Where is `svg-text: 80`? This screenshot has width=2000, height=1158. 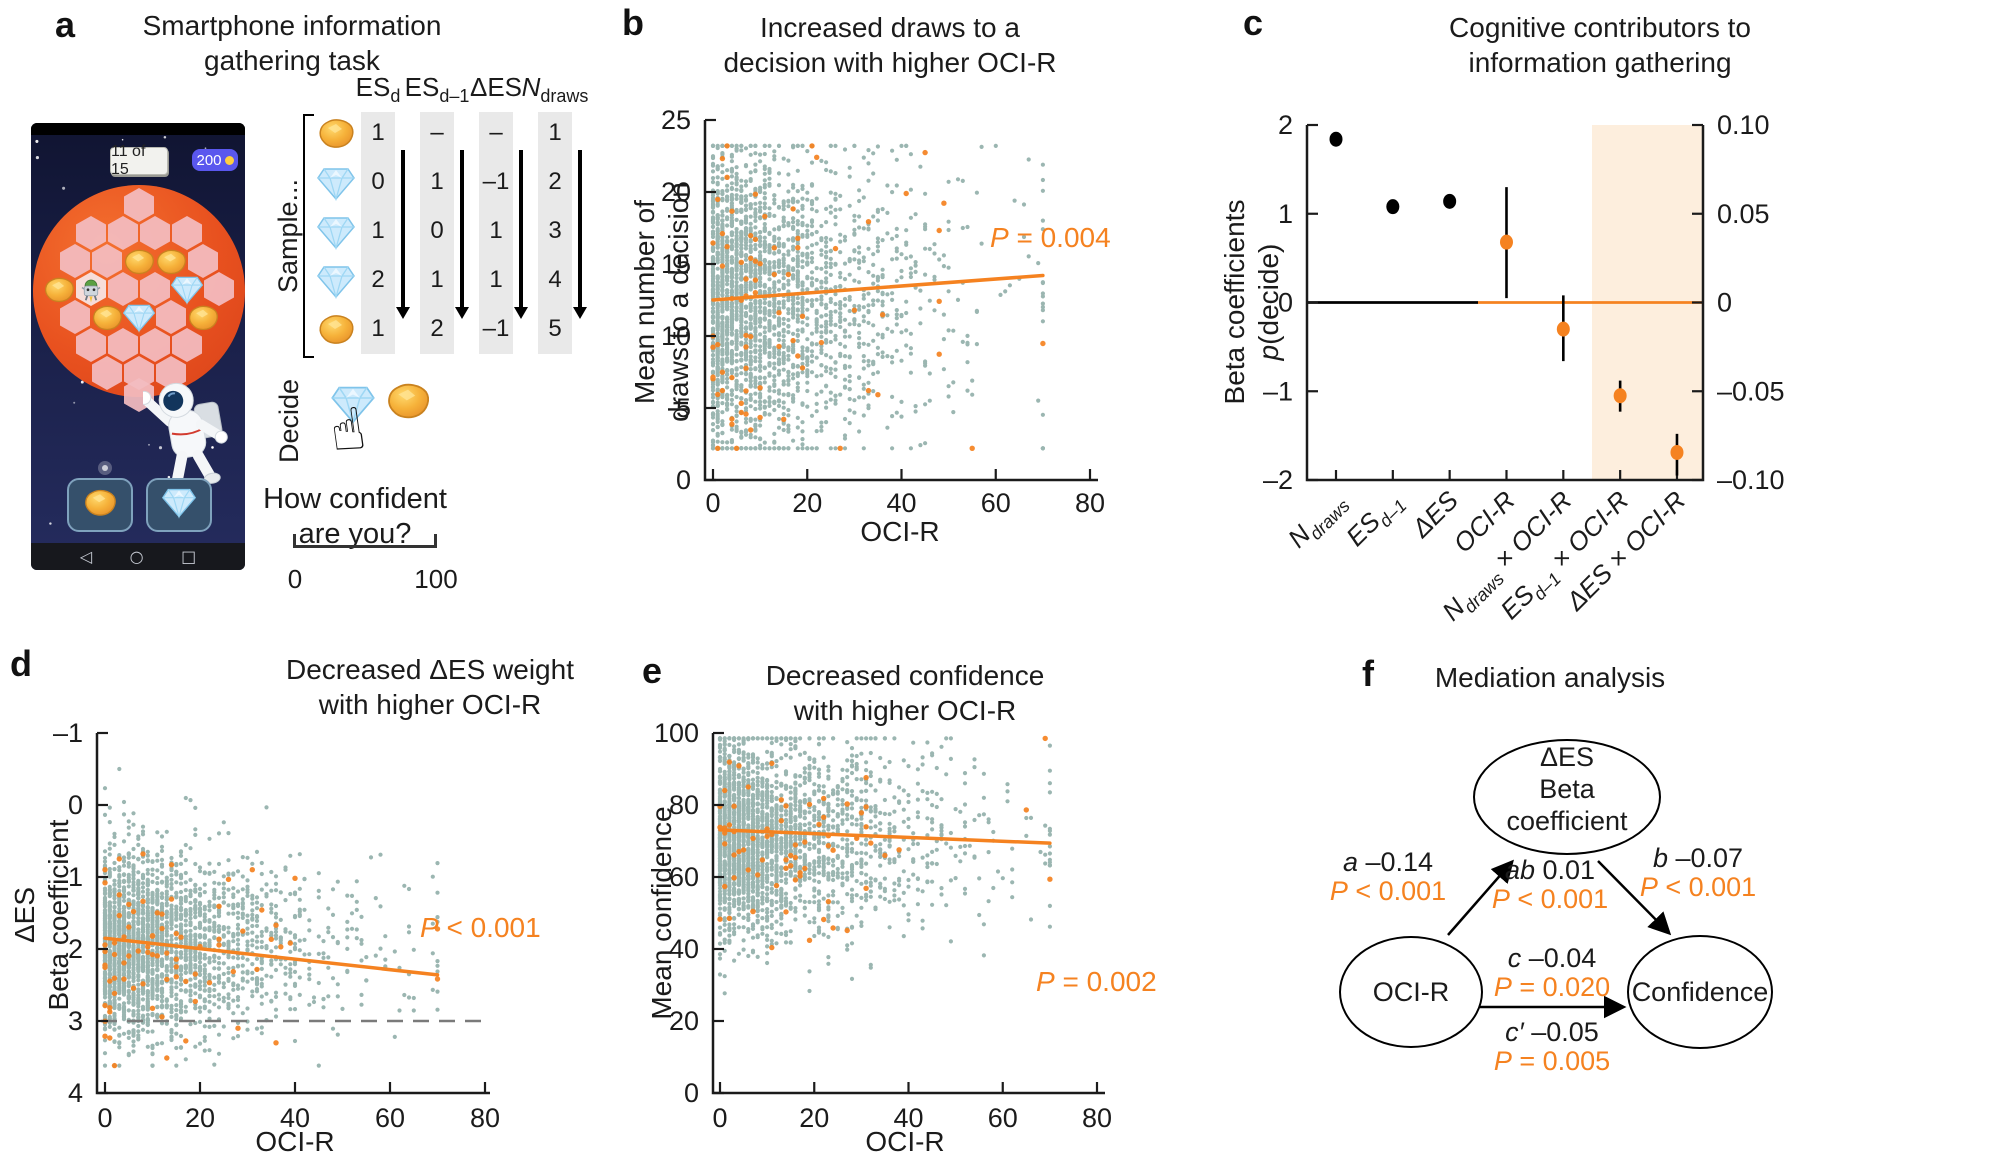 svg-text: 80 is located at coordinates (1090, 503).